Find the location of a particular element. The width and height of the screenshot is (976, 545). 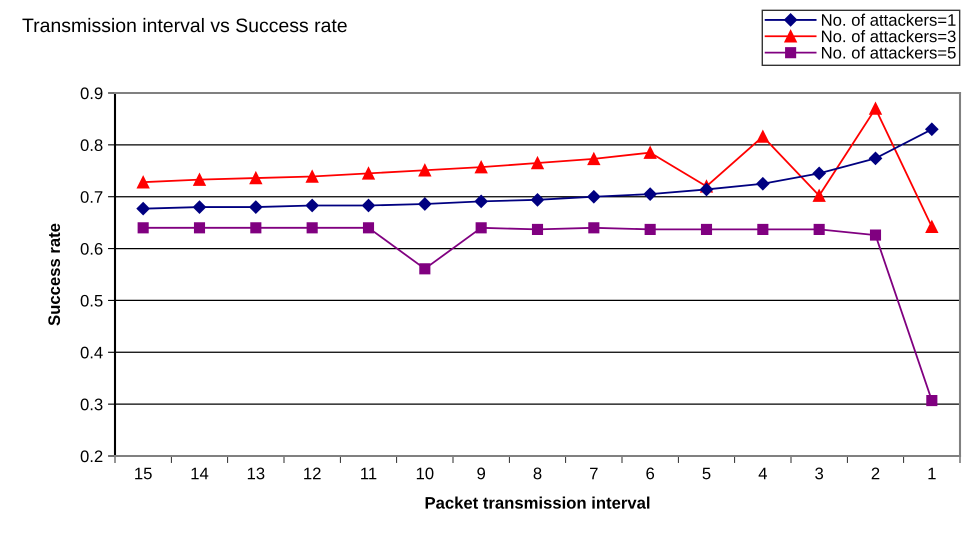

y-axis-title: Success rate is located at coordinates (54, 275).